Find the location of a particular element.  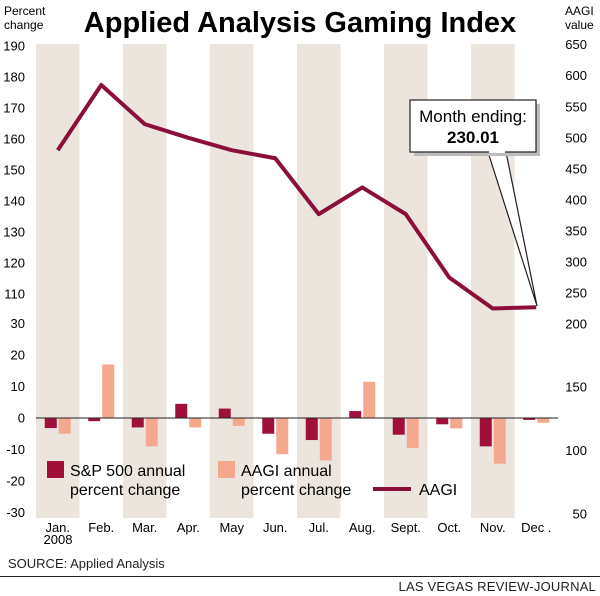

x-tick-label: Nov. is located at coordinates (493, 527).